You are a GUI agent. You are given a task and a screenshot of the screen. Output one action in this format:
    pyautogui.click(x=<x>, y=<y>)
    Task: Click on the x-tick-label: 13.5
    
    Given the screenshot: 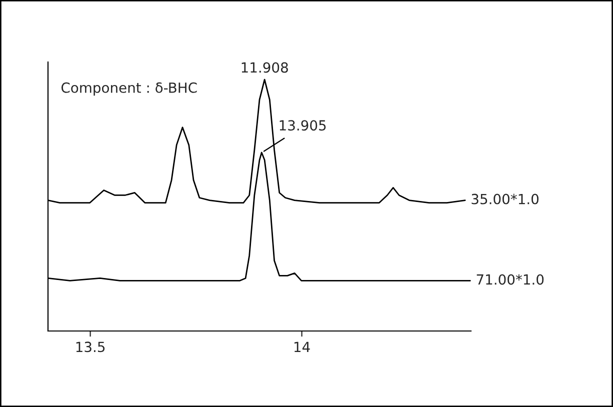 What is the action you would take?
    pyautogui.click(x=90, y=347)
    